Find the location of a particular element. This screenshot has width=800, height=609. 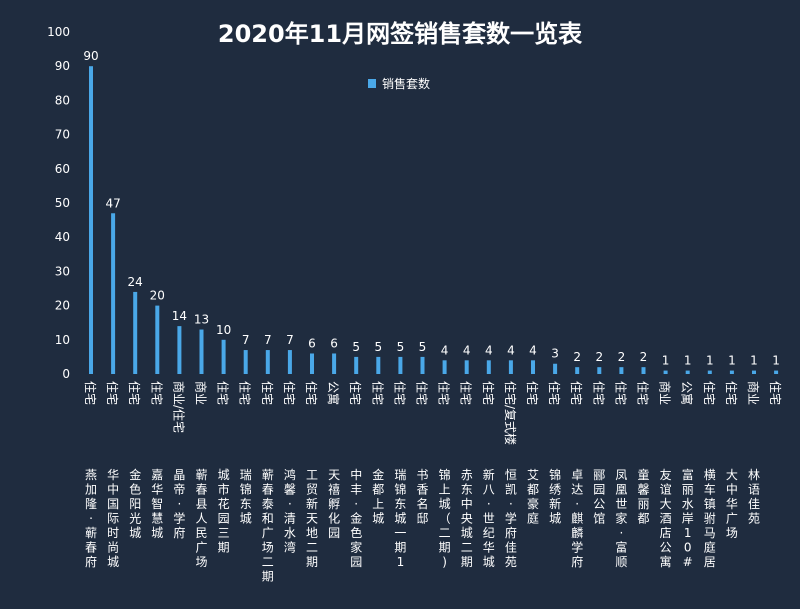

y-tick-label: 40 is located at coordinates (62, 237).